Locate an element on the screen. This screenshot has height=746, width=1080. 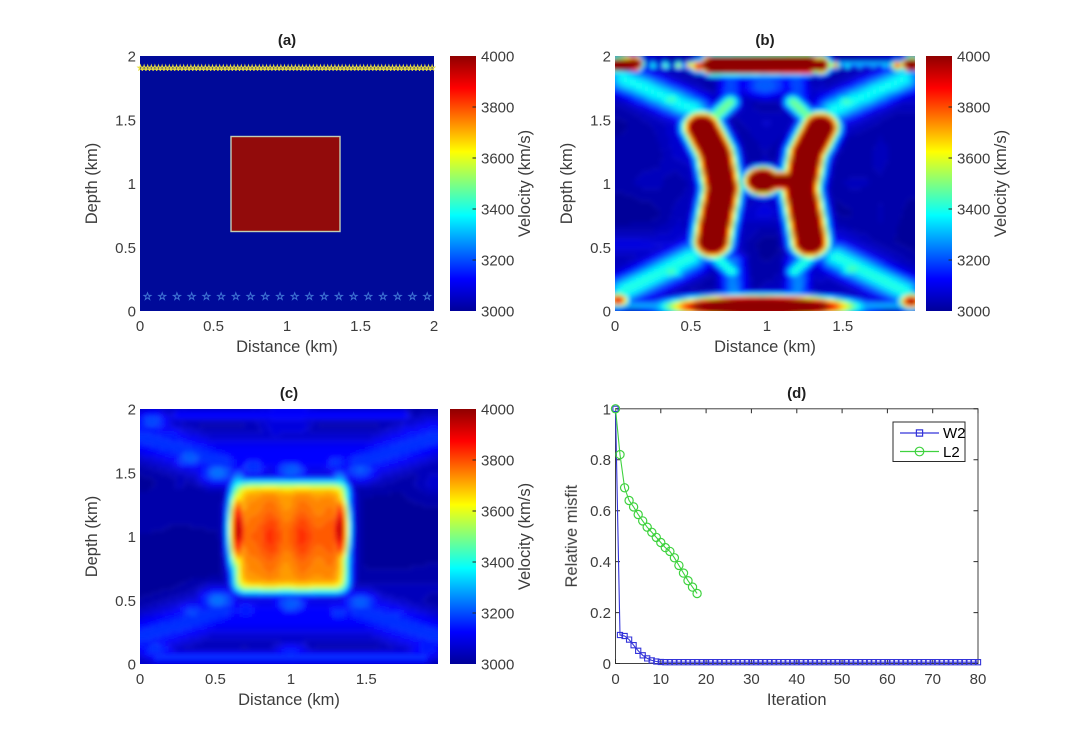
svg-text: (d) is located at coordinates (796, 393).